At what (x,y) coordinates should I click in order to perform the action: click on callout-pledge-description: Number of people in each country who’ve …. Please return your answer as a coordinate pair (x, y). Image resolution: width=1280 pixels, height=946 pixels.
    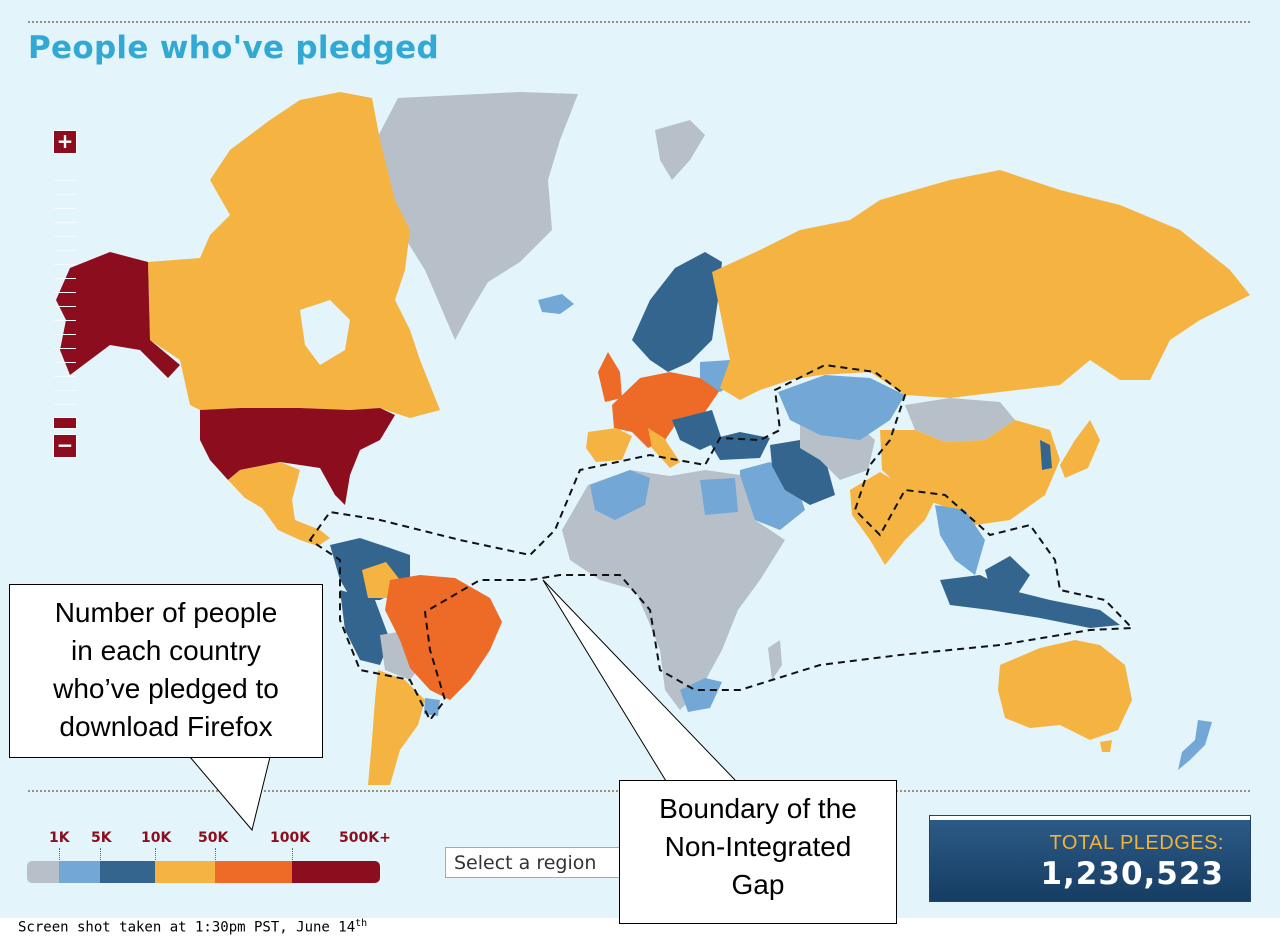
    Looking at the image, I should click on (166, 671).